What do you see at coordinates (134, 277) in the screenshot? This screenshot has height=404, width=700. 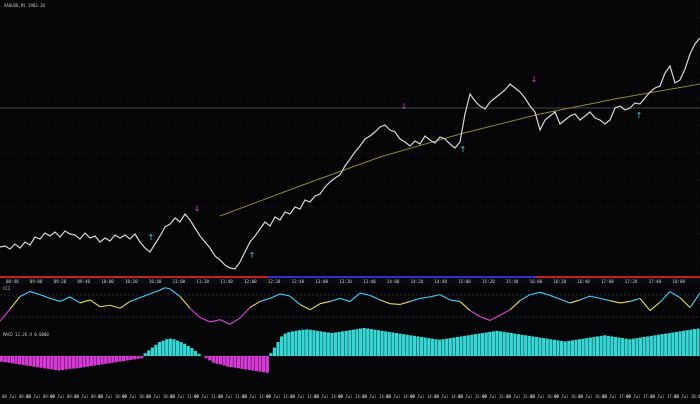 I see `session-bar-red` at bounding box center [134, 277].